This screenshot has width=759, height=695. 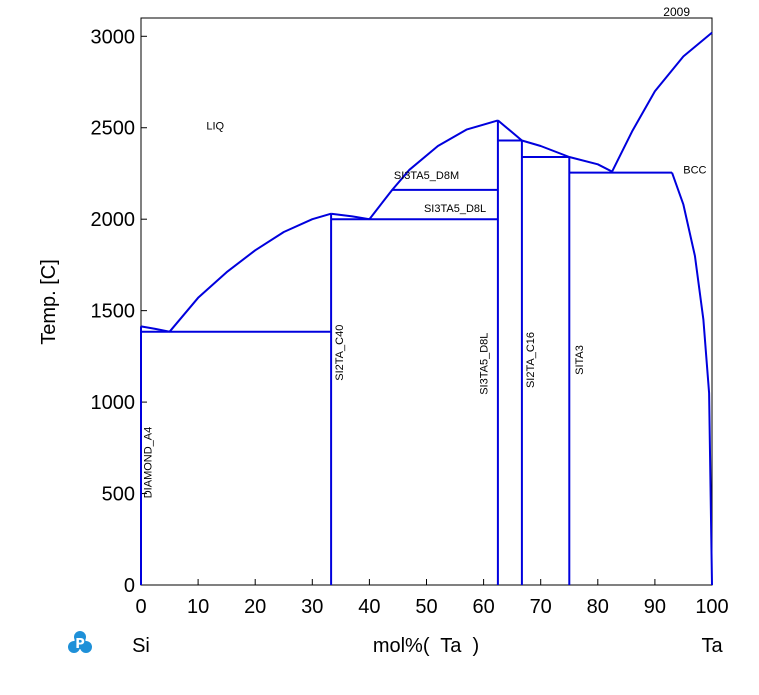 I want to click on x-tick-label: 20, so click(x=255, y=607).